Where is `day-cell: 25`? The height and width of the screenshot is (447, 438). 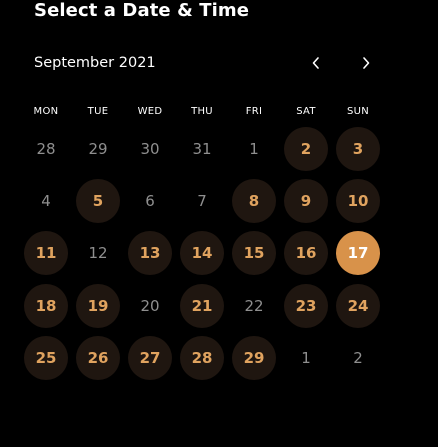 day-cell: 25 is located at coordinates (46, 358).